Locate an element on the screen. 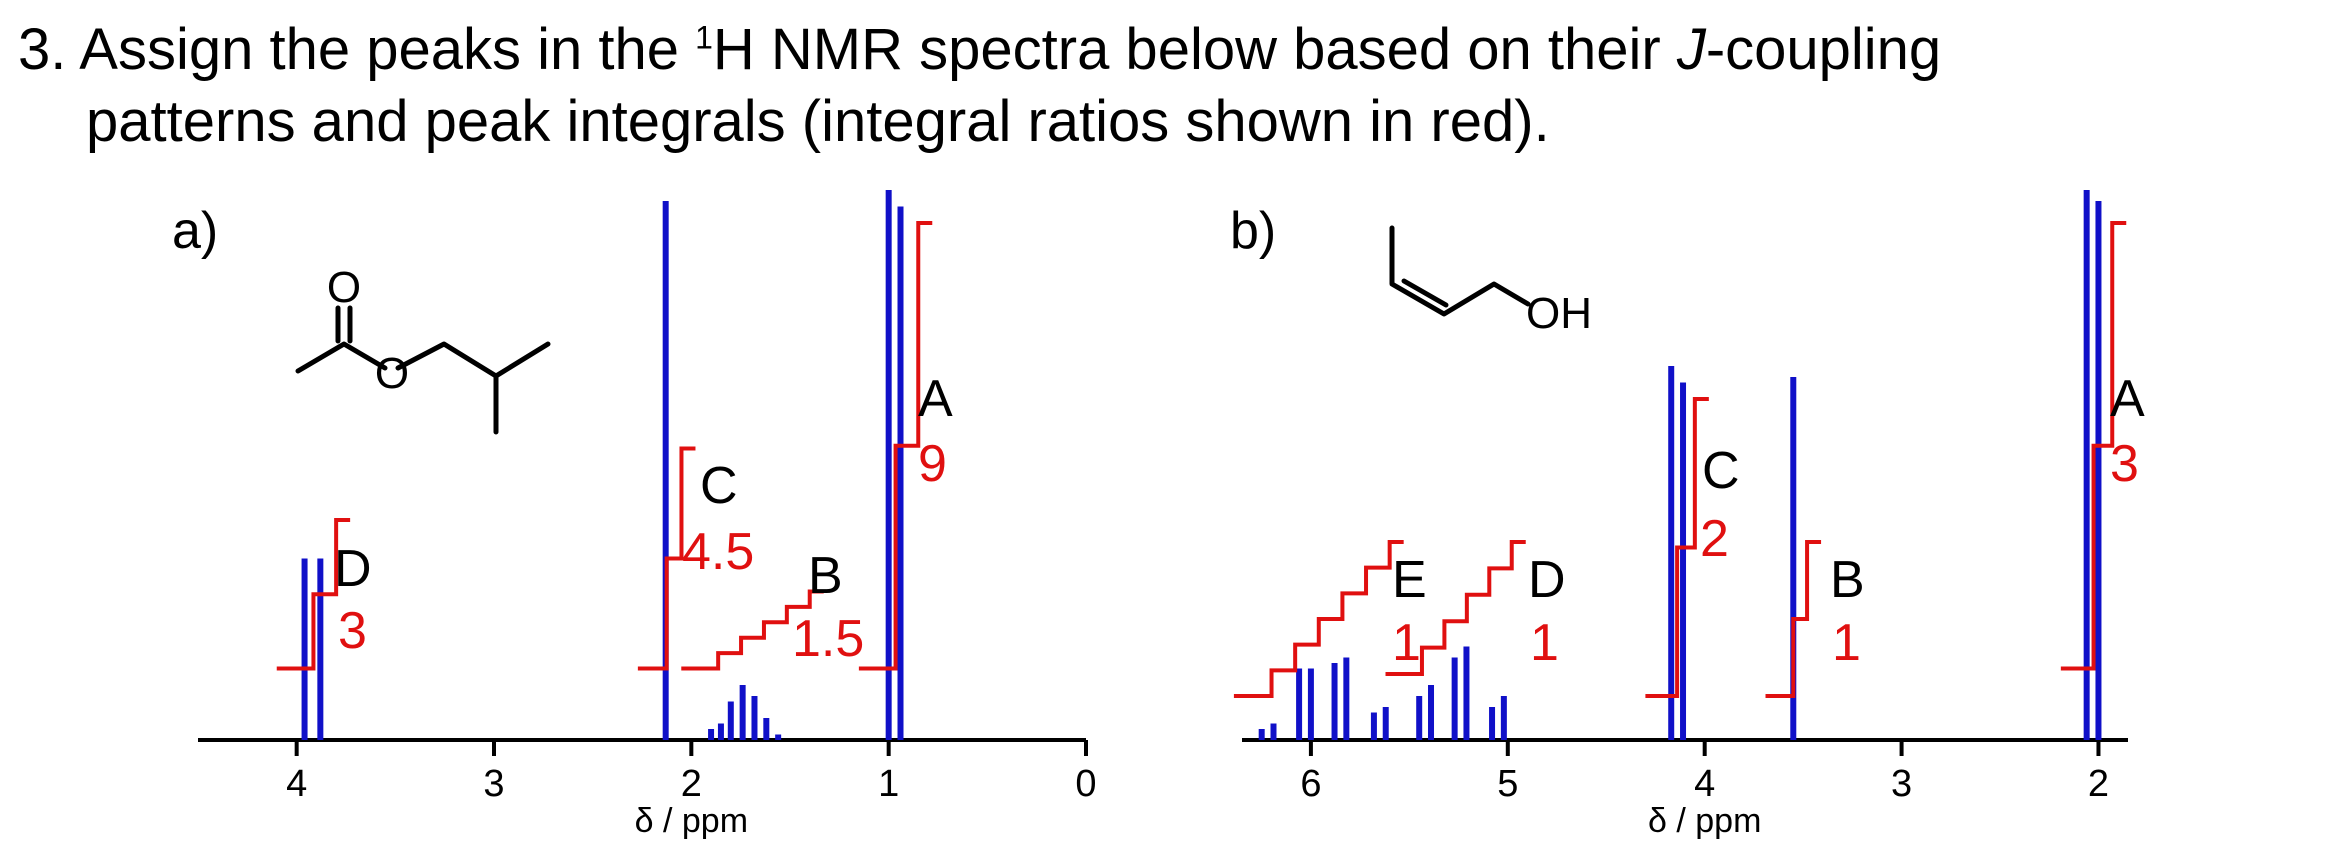 The width and height of the screenshot is (2328, 860). panel-label: a) is located at coordinates (195, 231).